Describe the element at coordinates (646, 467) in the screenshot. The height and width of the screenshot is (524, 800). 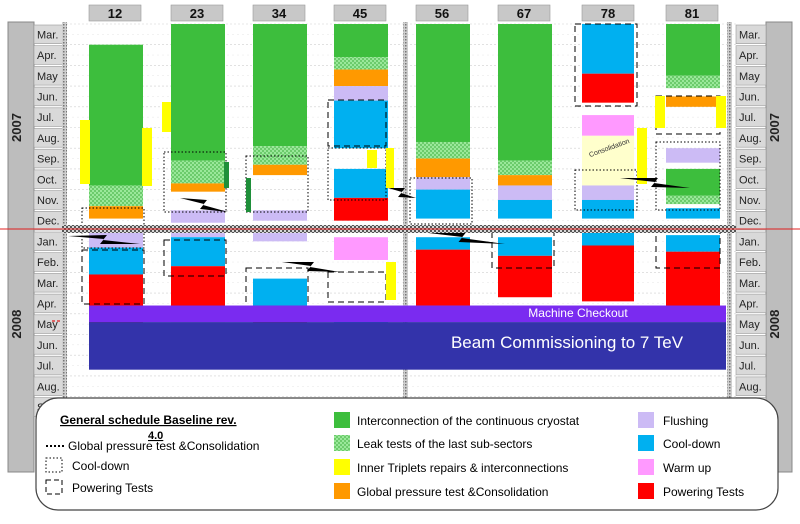
I see `legend-swatch-warmup` at that location.